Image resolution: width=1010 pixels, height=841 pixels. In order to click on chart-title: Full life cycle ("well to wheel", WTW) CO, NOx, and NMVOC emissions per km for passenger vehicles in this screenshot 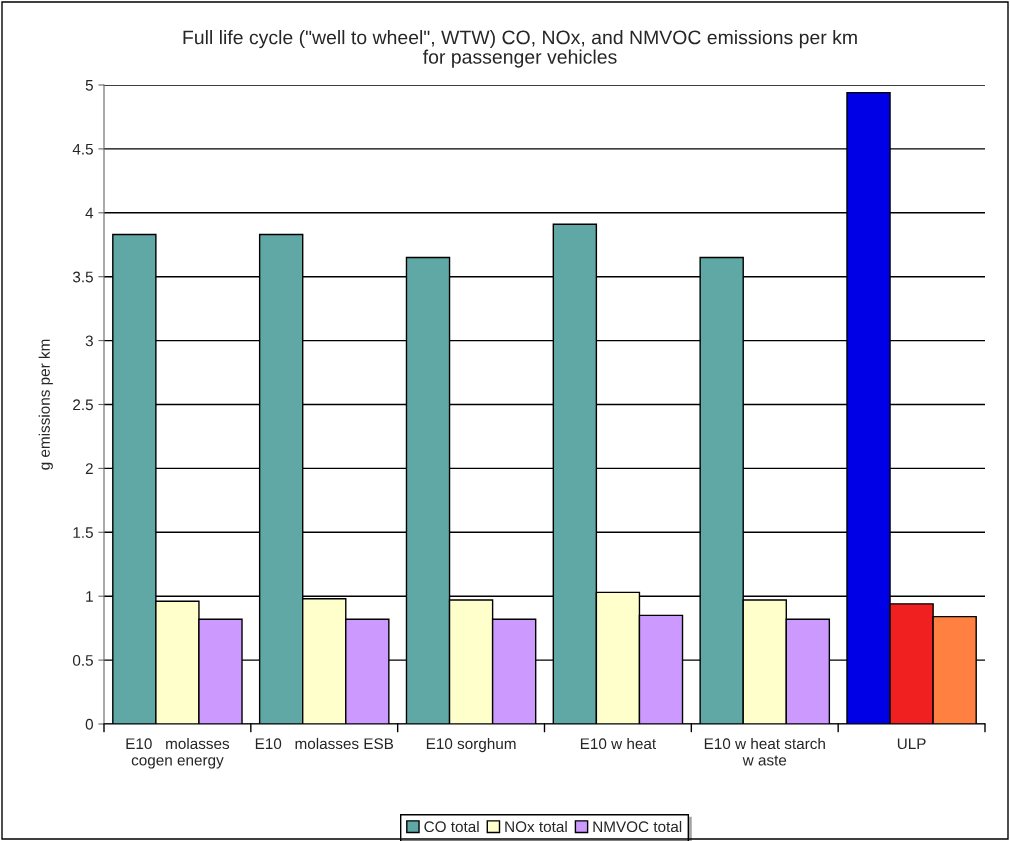, I will do `click(520, 49)`.